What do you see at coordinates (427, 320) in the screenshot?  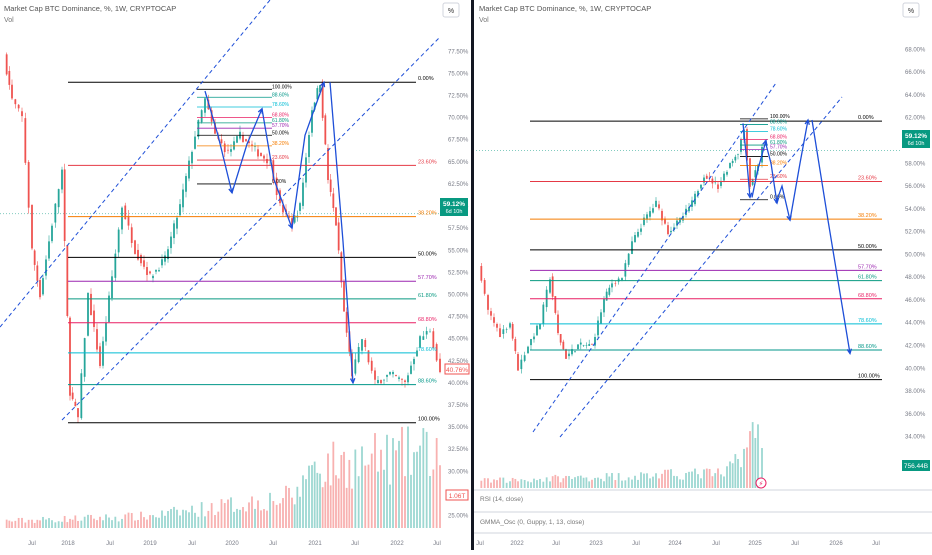 I see `left-fib-label: 68.80%` at bounding box center [427, 320].